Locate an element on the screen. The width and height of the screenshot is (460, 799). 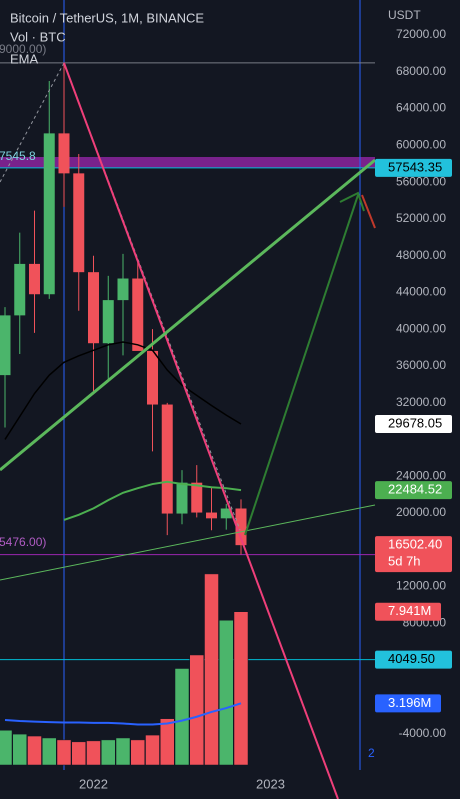
y-tick-label: 12000.00 is located at coordinates (421, 586).